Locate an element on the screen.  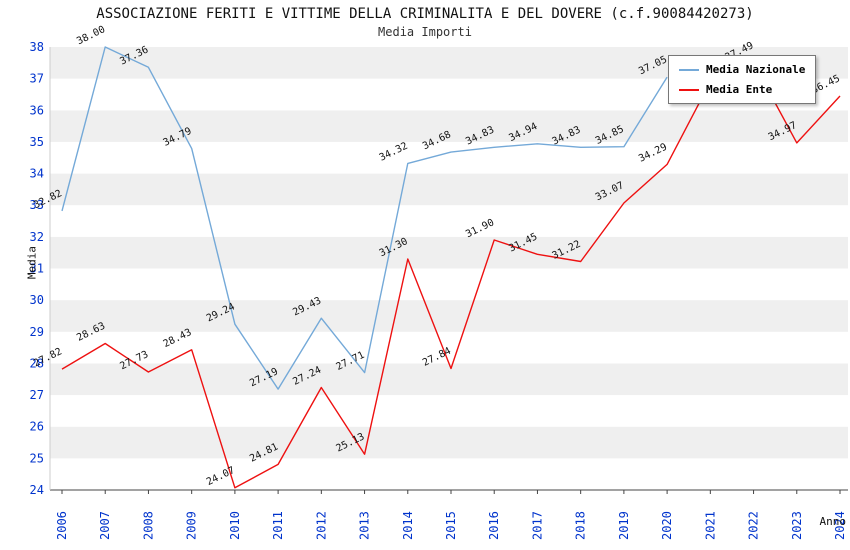
x-tick-label: 2010 is located at coordinates (235, 525).